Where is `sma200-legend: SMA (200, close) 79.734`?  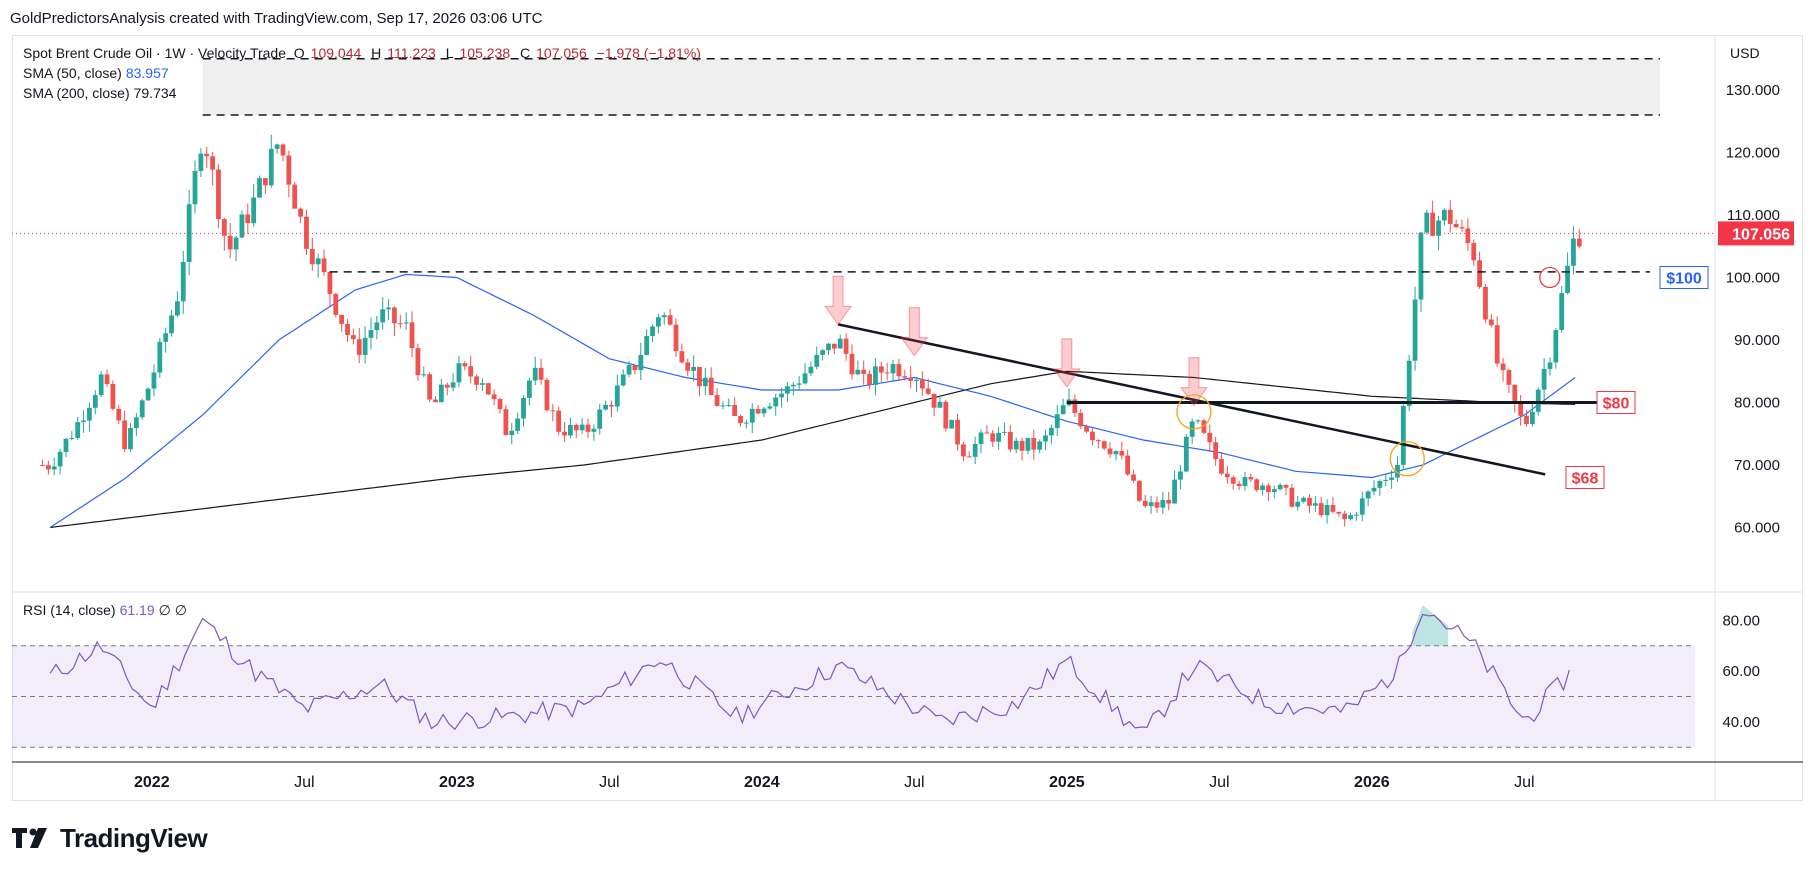 sma200-legend: SMA (200, close) 79.734 is located at coordinates (99, 93).